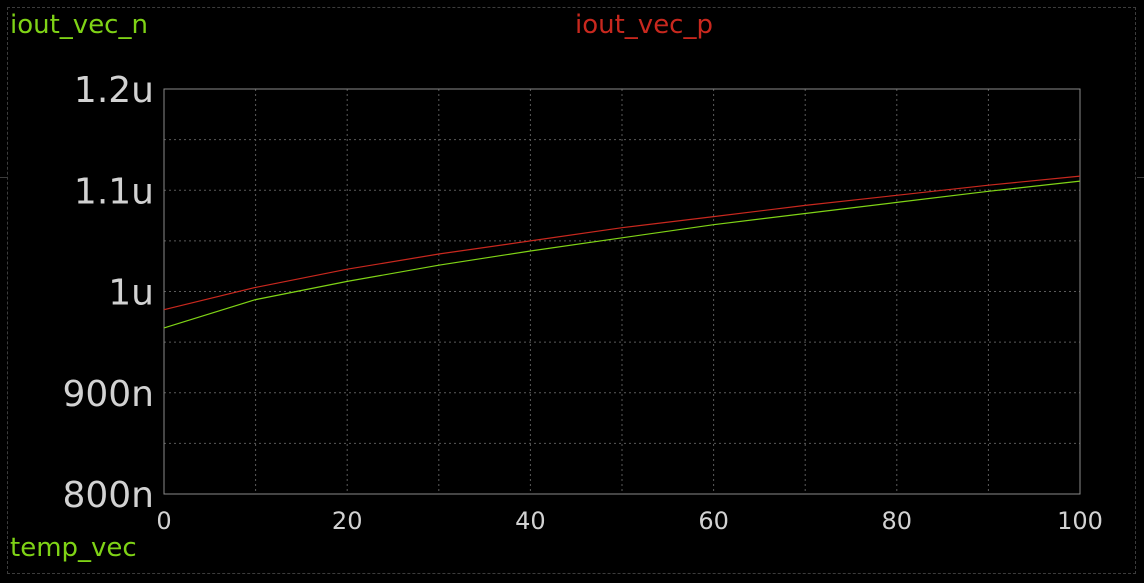  What do you see at coordinates (1140, 177) in the screenshot?
I see `frame-marker-right` at bounding box center [1140, 177].